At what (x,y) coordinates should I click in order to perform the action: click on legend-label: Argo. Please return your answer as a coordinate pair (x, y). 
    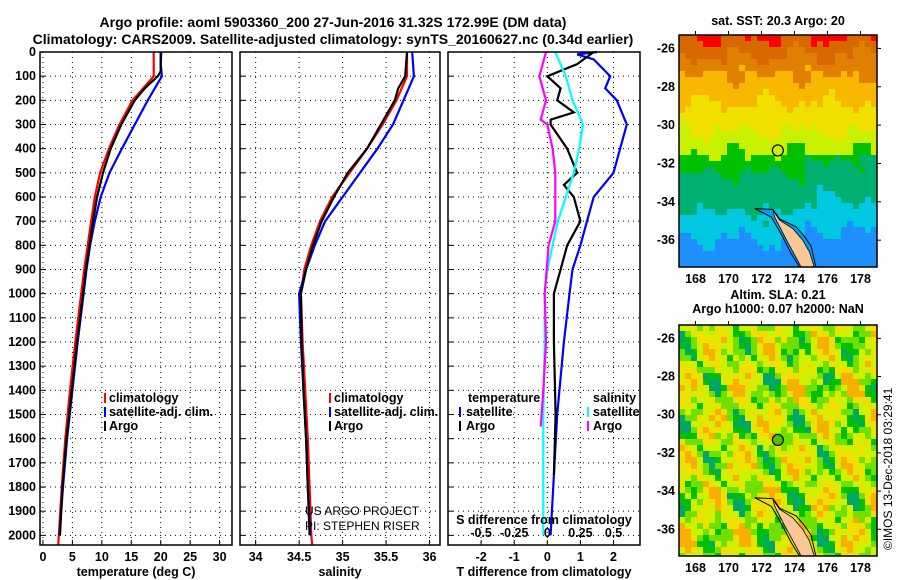
    Looking at the image, I should click on (608, 426).